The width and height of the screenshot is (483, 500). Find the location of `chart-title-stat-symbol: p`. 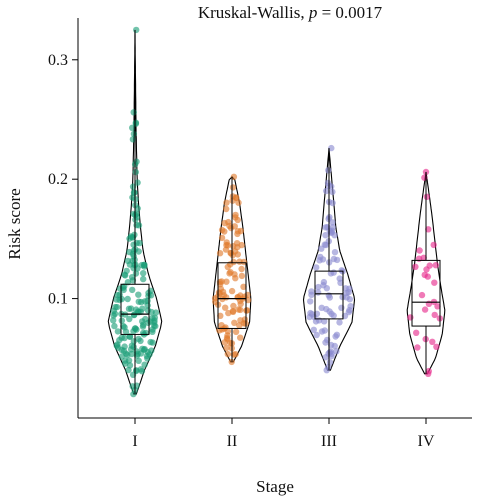

chart-title-stat-symbol: p is located at coordinates (313, 12).